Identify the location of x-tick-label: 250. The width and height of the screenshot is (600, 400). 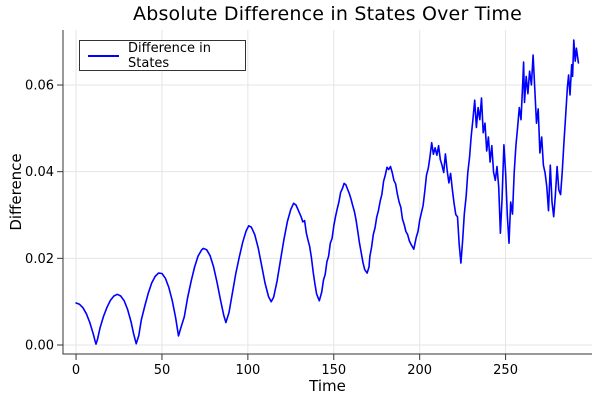
(505, 370).